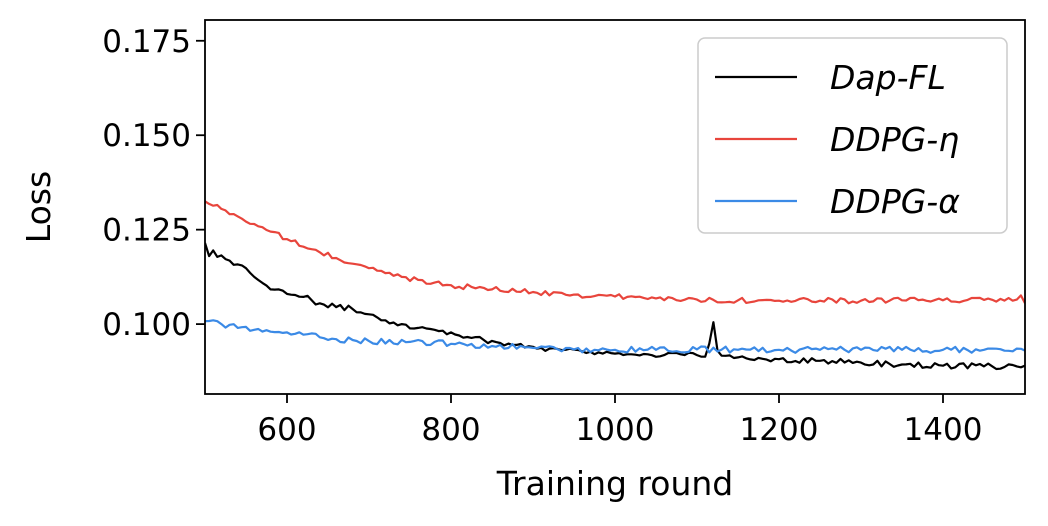 The image size is (1048, 526). What do you see at coordinates (38, 207) in the screenshot?
I see `y-axis-title: Loss` at bounding box center [38, 207].